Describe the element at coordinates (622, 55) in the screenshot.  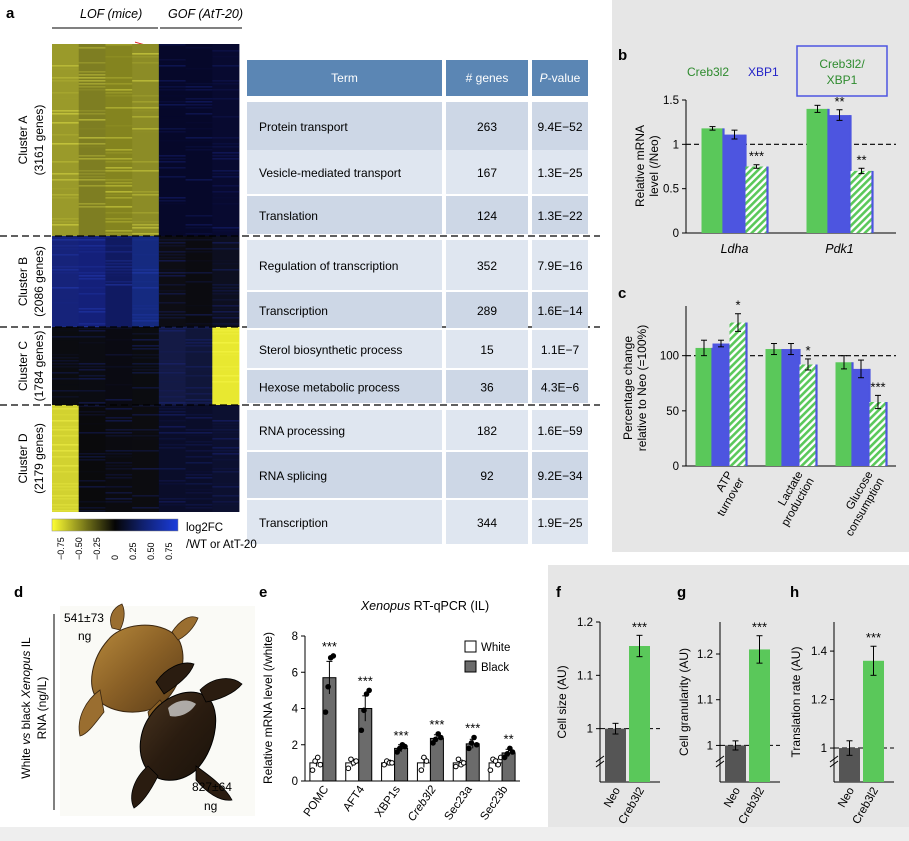
I see `panel-letter-b: b` at that location.